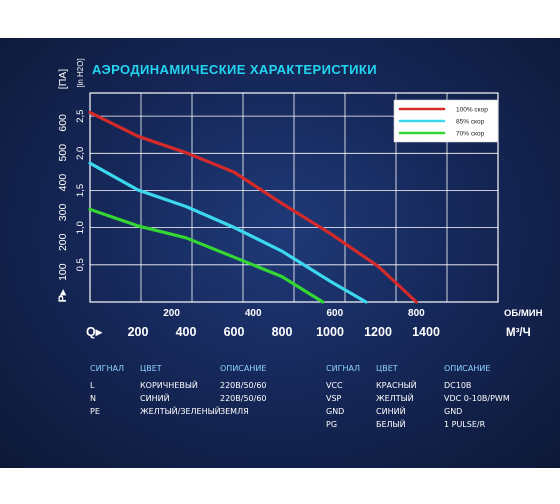 This screenshot has height=504, width=560. Describe the element at coordinates (80, 264) in the screenshot. I see `y-inh2o-tick-label: 0,5` at that location.